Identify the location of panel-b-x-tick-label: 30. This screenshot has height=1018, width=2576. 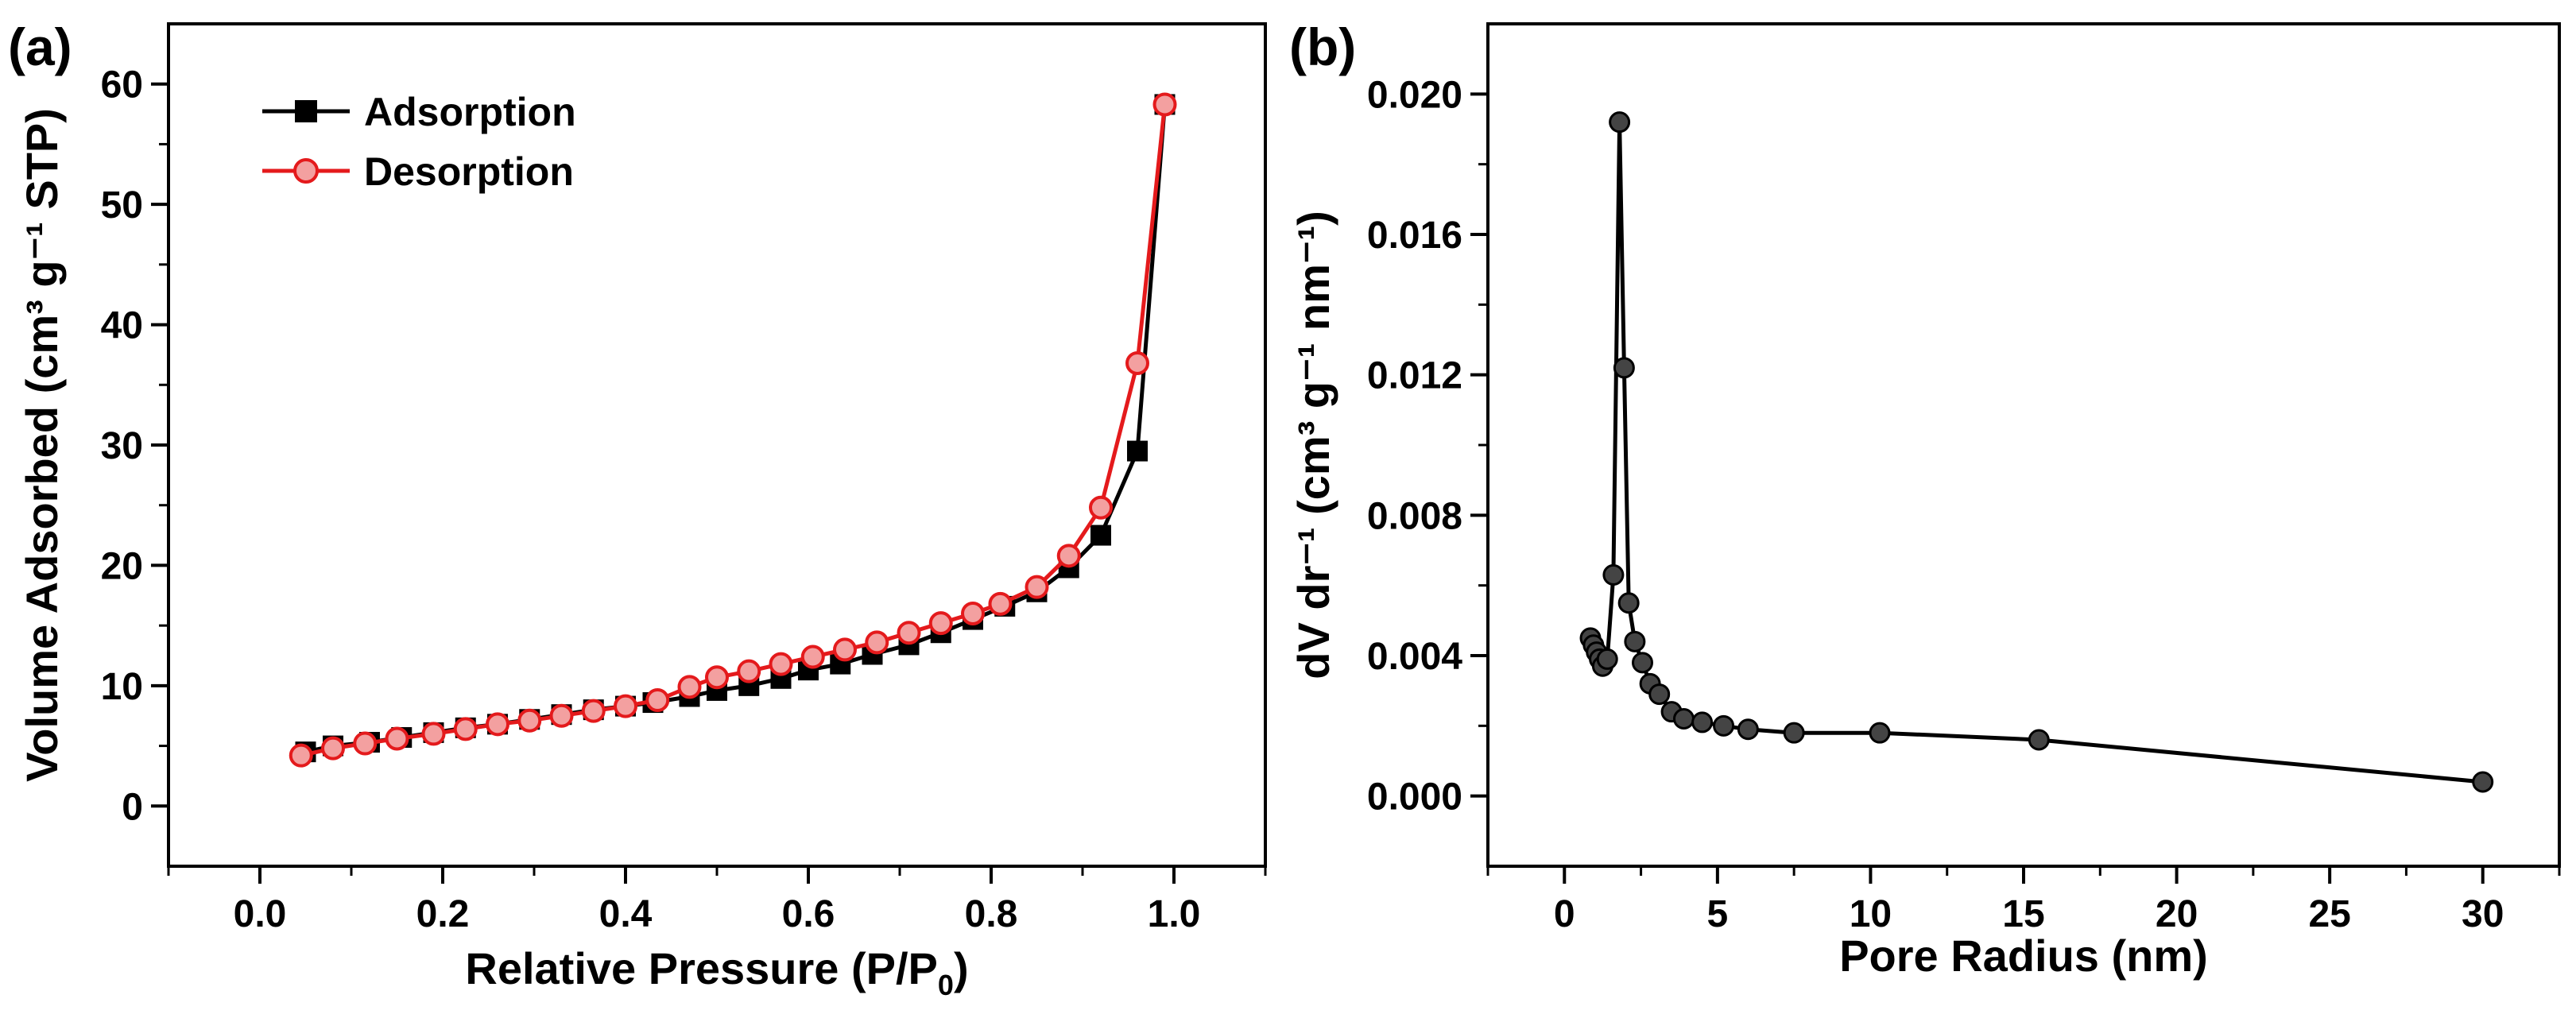
(2483, 914).